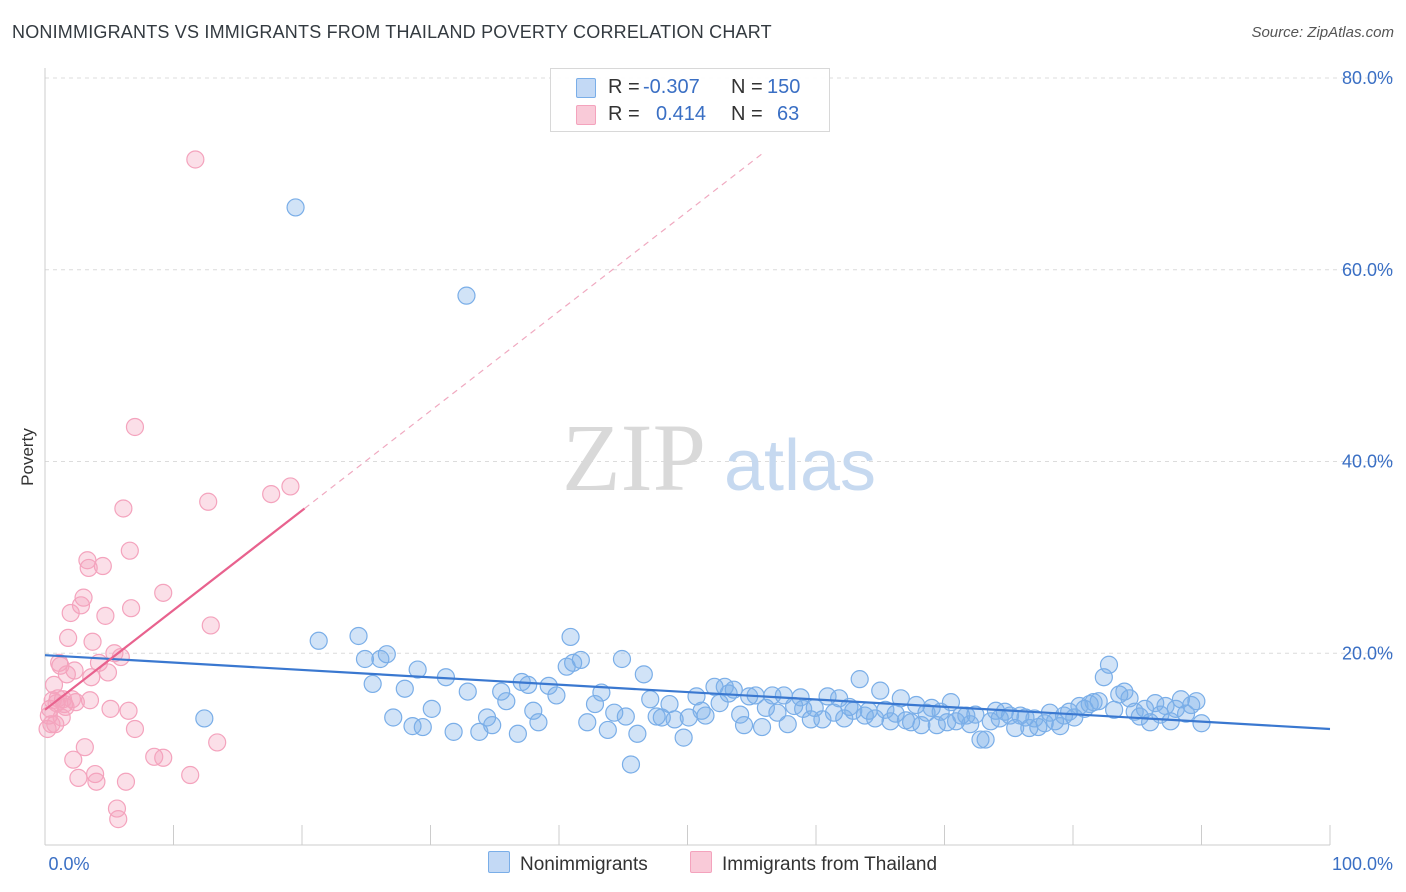 The width and height of the screenshot is (1406, 892). Describe the element at coordinates (534, 330) in the screenshot. I see `thailand-trendline-extension` at that location.